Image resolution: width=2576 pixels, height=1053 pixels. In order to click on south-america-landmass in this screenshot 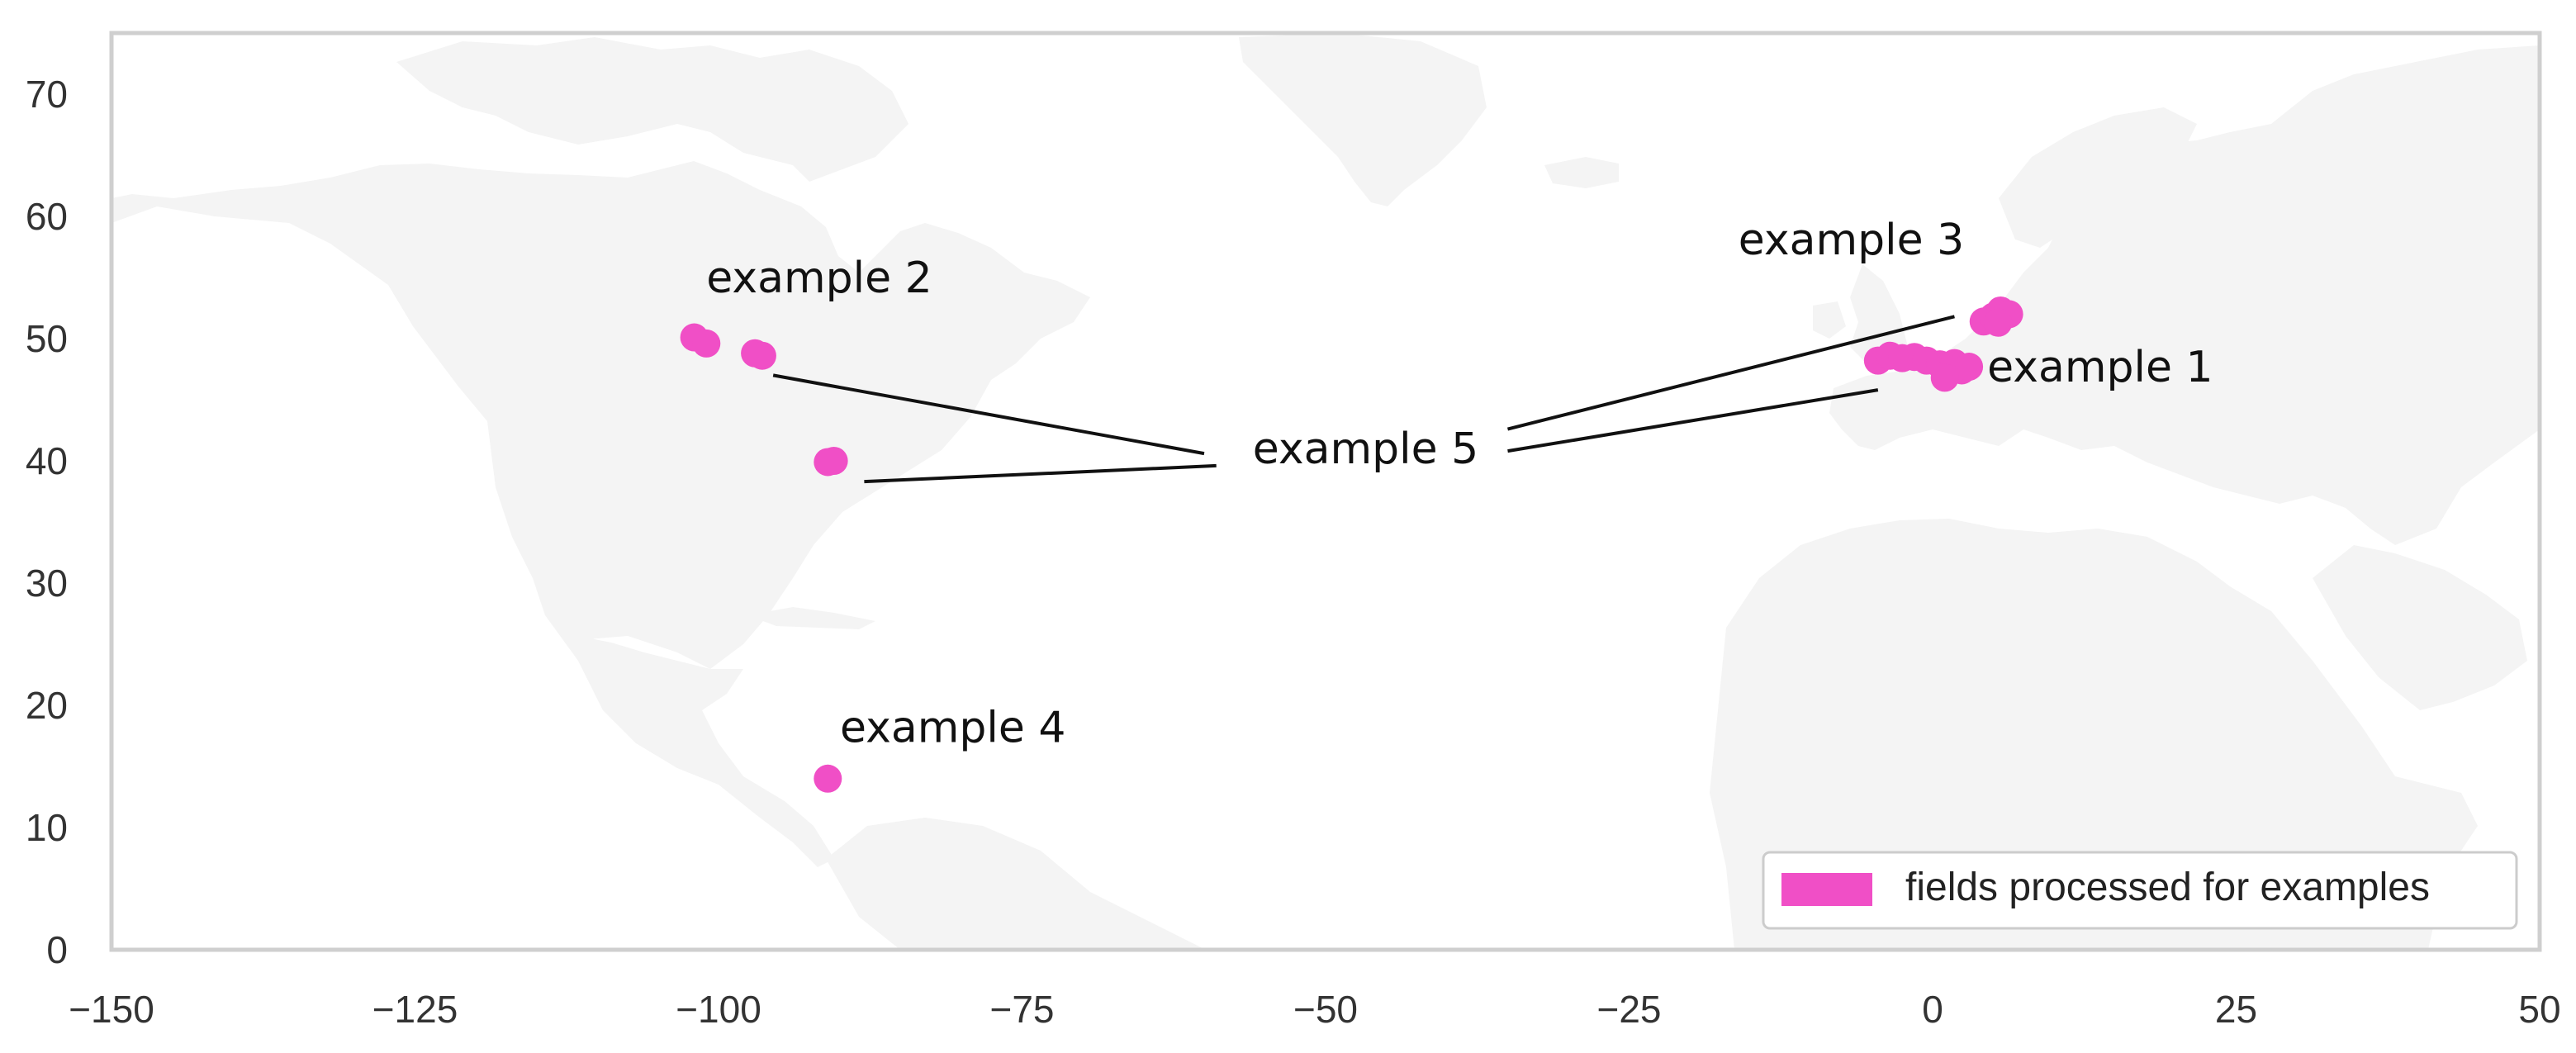, I will do `click(1016, 884)`.